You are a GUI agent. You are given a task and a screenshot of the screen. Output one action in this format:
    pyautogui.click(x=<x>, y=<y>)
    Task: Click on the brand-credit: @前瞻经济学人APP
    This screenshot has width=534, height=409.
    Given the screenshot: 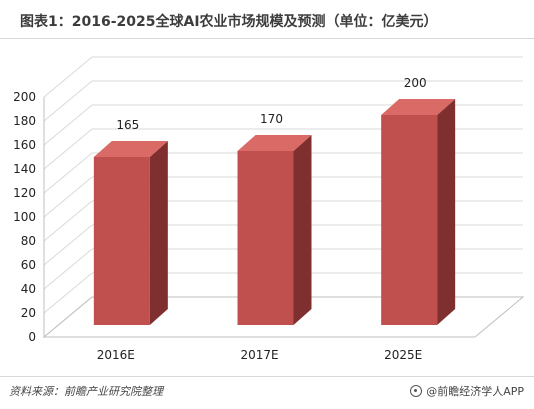 What is the action you would take?
    pyautogui.click(x=467, y=391)
    